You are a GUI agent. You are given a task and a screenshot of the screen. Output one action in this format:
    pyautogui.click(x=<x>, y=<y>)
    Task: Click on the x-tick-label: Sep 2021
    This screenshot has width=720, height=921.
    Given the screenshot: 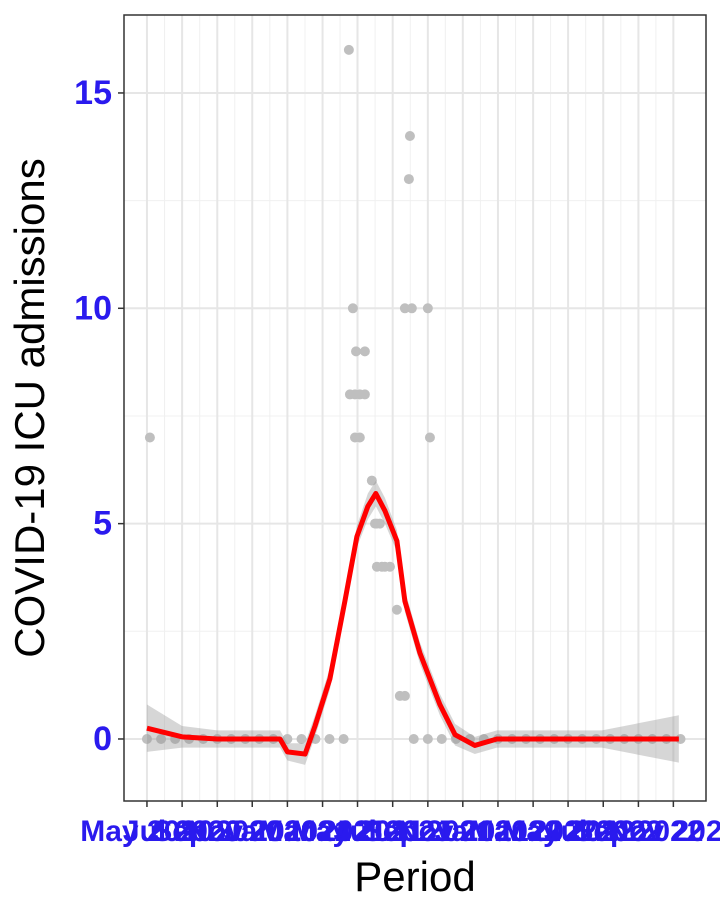 What is the action you would take?
    pyautogui.click(x=428, y=831)
    